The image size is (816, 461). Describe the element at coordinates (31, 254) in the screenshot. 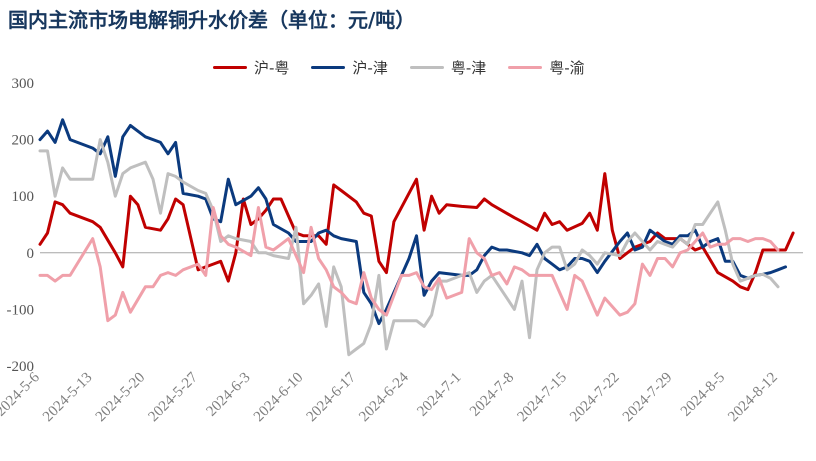

I see `y-tick-label: 0` at that location.